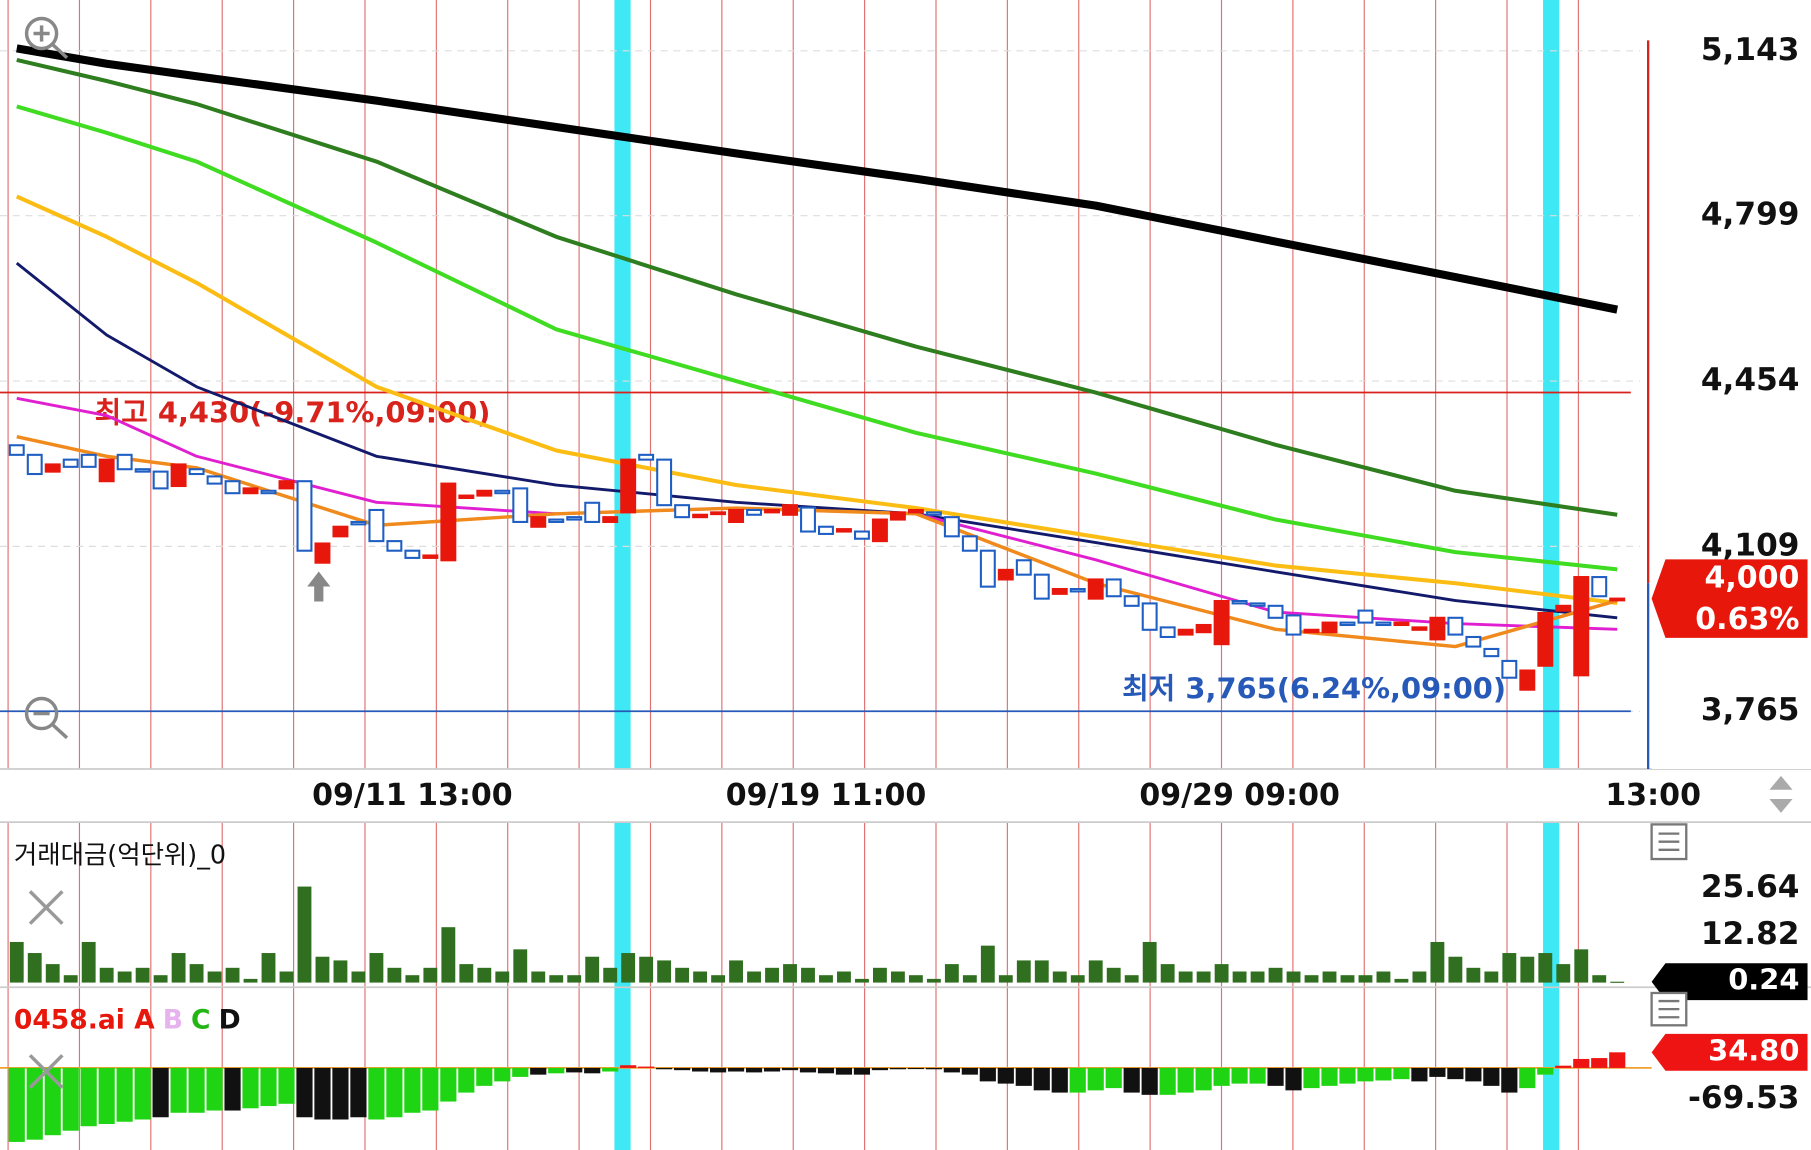 This screenshot has height=1150, width=1811. I want to click on axis-scroll-button, so click(1781, 794).